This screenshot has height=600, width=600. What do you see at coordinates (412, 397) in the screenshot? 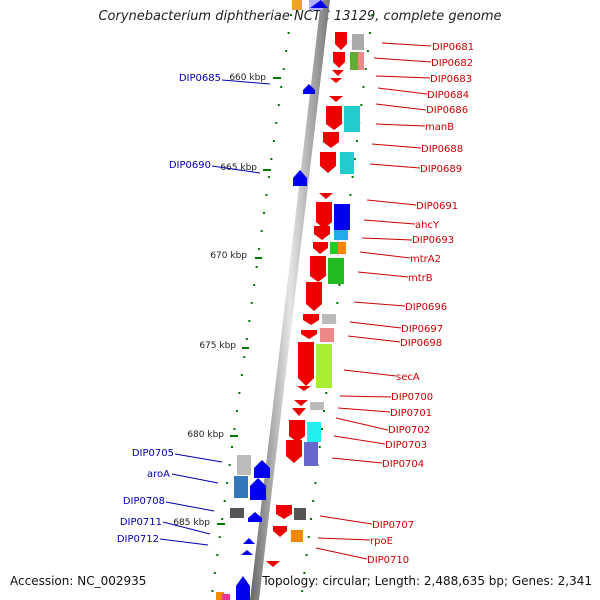
I see `gene-label: DIP0700` at bounding box center [412, 397].